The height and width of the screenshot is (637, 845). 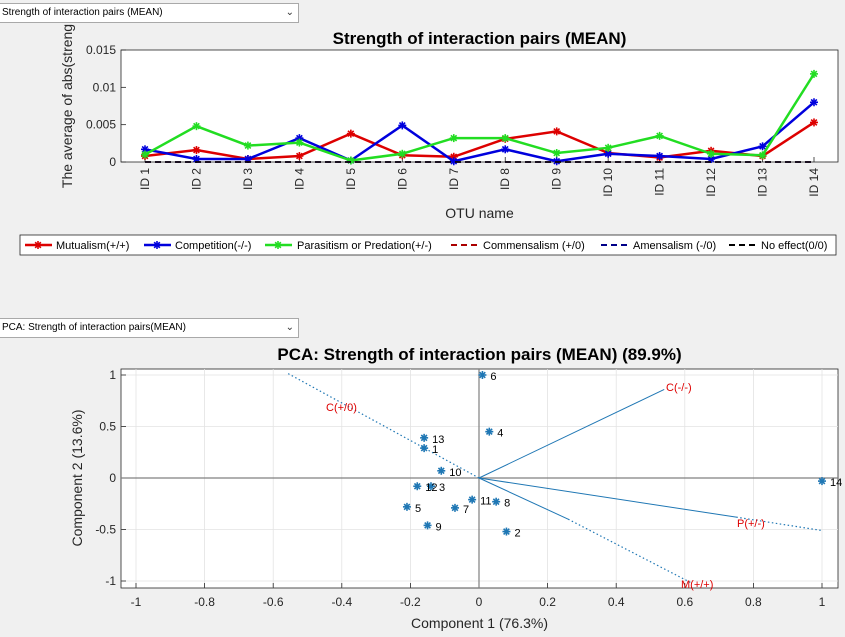 I want to click on legend-label: Parasitism or Predation(+/-), so click(x=364, y=246).